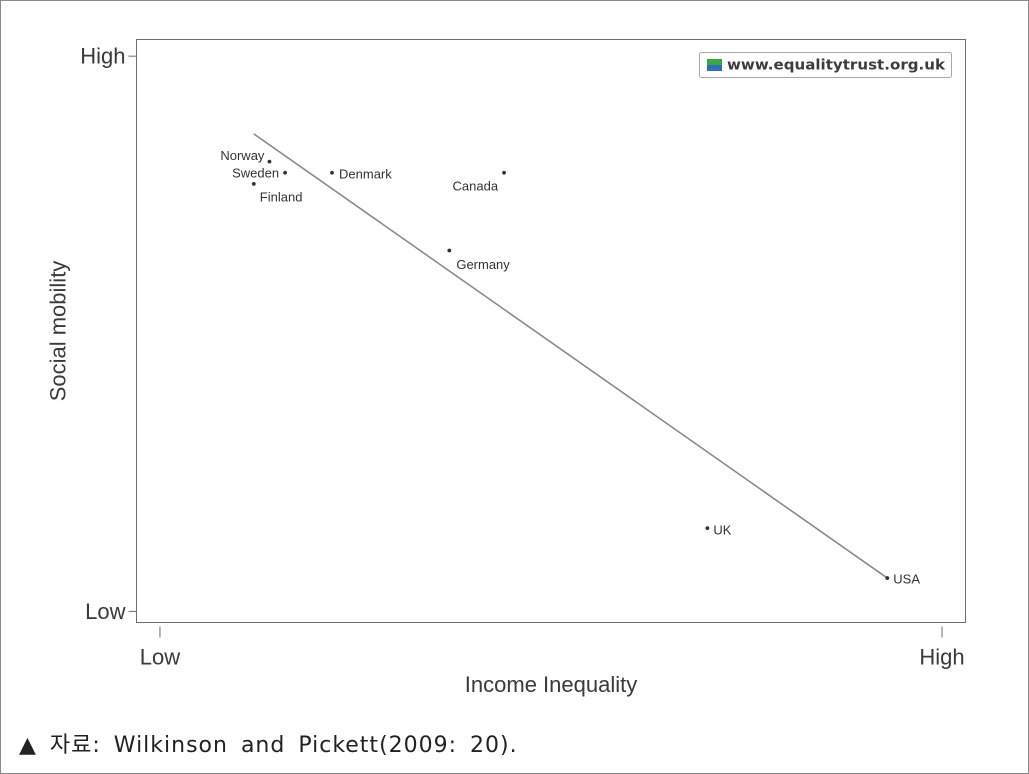 The height and width of the screenshot is (774, 1029). What do you see at coordinates (332, 172) in the screenshot?
I see `data-point-denmark` at bounding box center [332, 172].